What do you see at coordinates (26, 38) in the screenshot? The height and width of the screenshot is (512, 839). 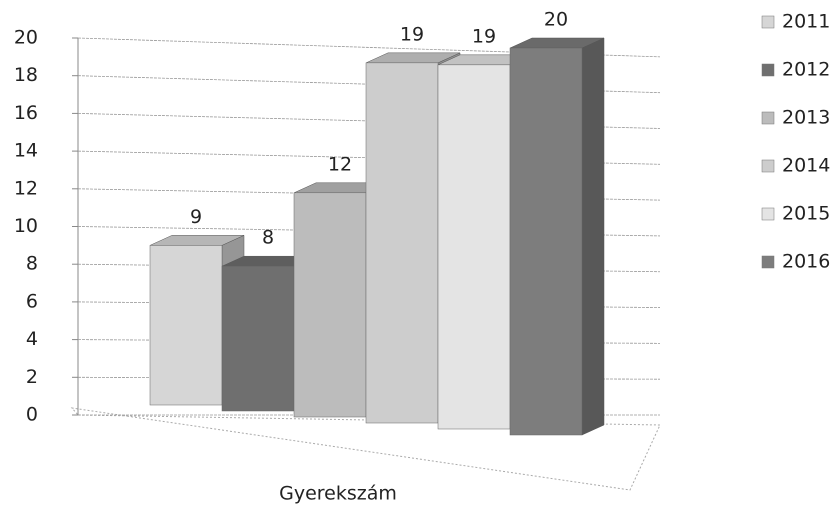 I see `y-tick-label: 20` at bounding box center [26, 38].